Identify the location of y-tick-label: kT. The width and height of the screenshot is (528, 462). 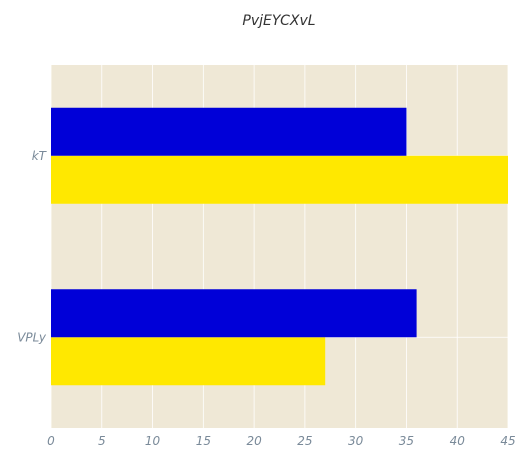
(40, 156).